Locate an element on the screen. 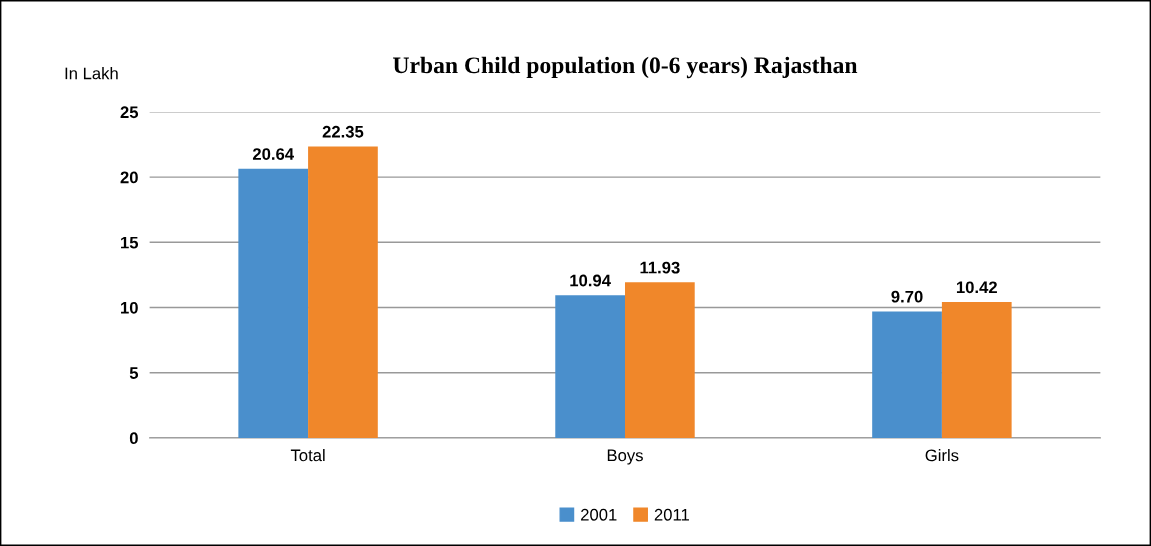 This screenshot has height=546, width=1151. data-label: 10.42 is located at coordinates (976, 287).